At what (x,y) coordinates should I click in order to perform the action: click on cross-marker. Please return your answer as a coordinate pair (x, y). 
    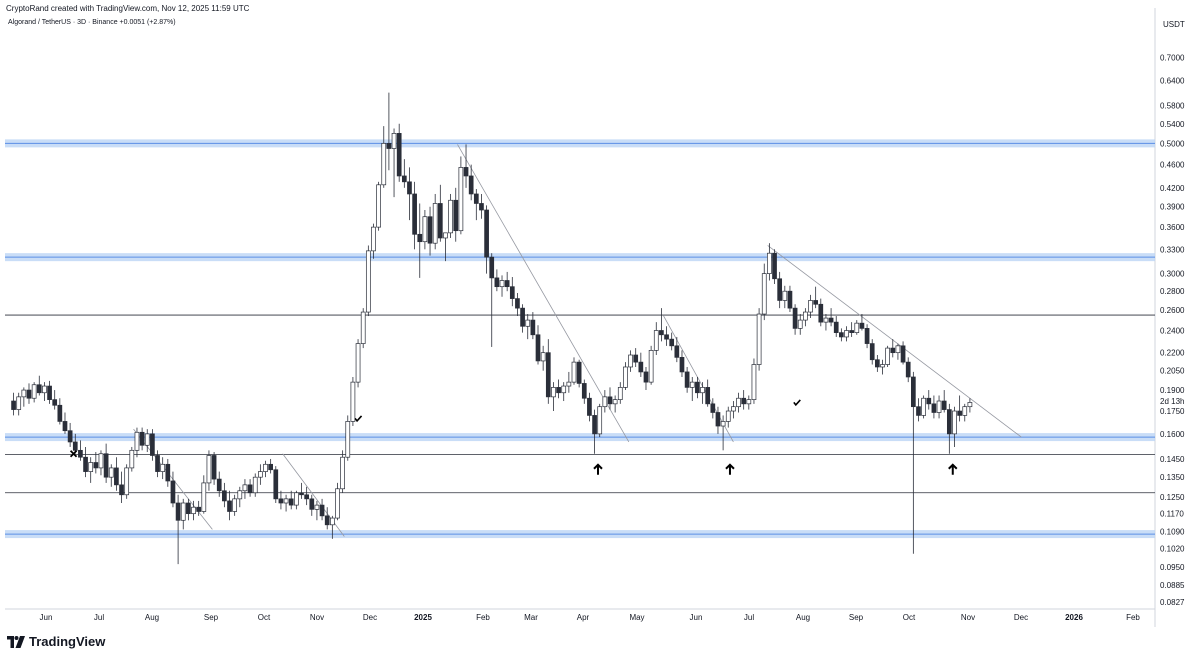
    Looking at the image, I should click on (73, 454).